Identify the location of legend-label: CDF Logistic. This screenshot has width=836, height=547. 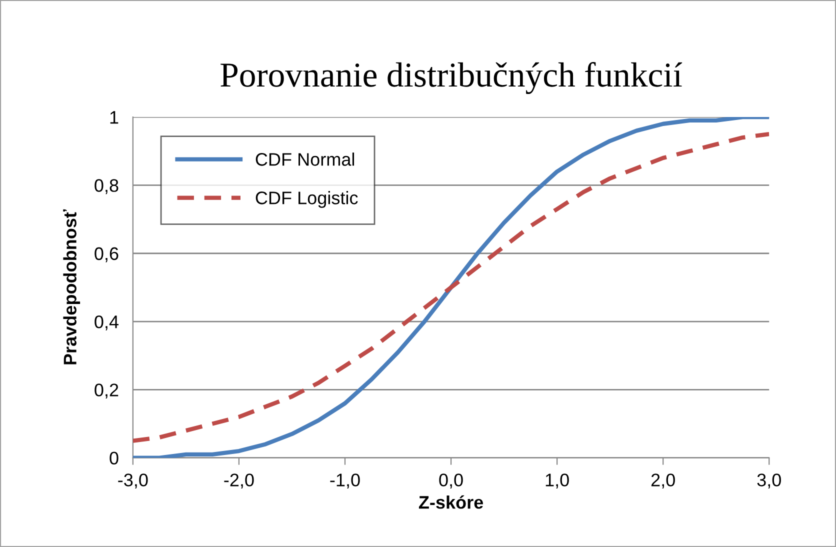
(307, 199).